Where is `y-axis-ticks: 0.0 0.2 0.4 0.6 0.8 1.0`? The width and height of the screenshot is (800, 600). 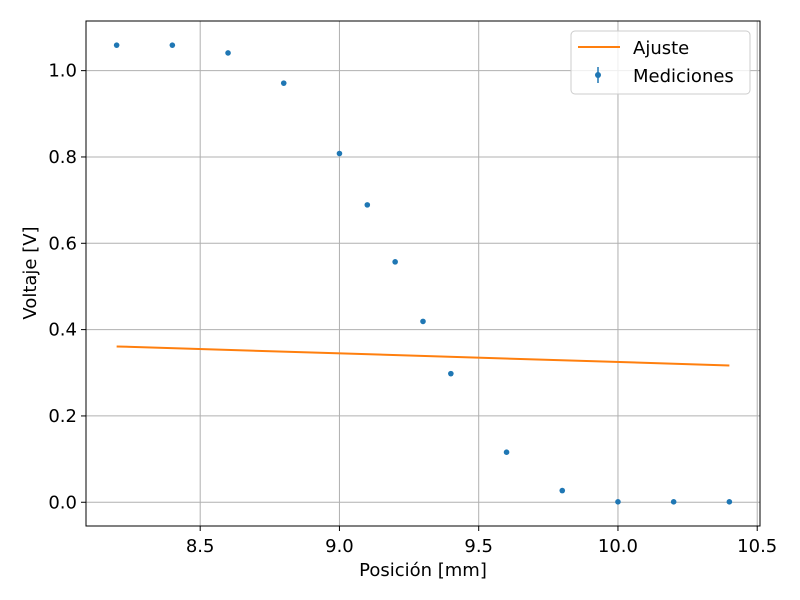 y-axis-ticks: 0.0 0.2 0.4 0.6 0.8 1.0 is located at coordinates (67, 287).